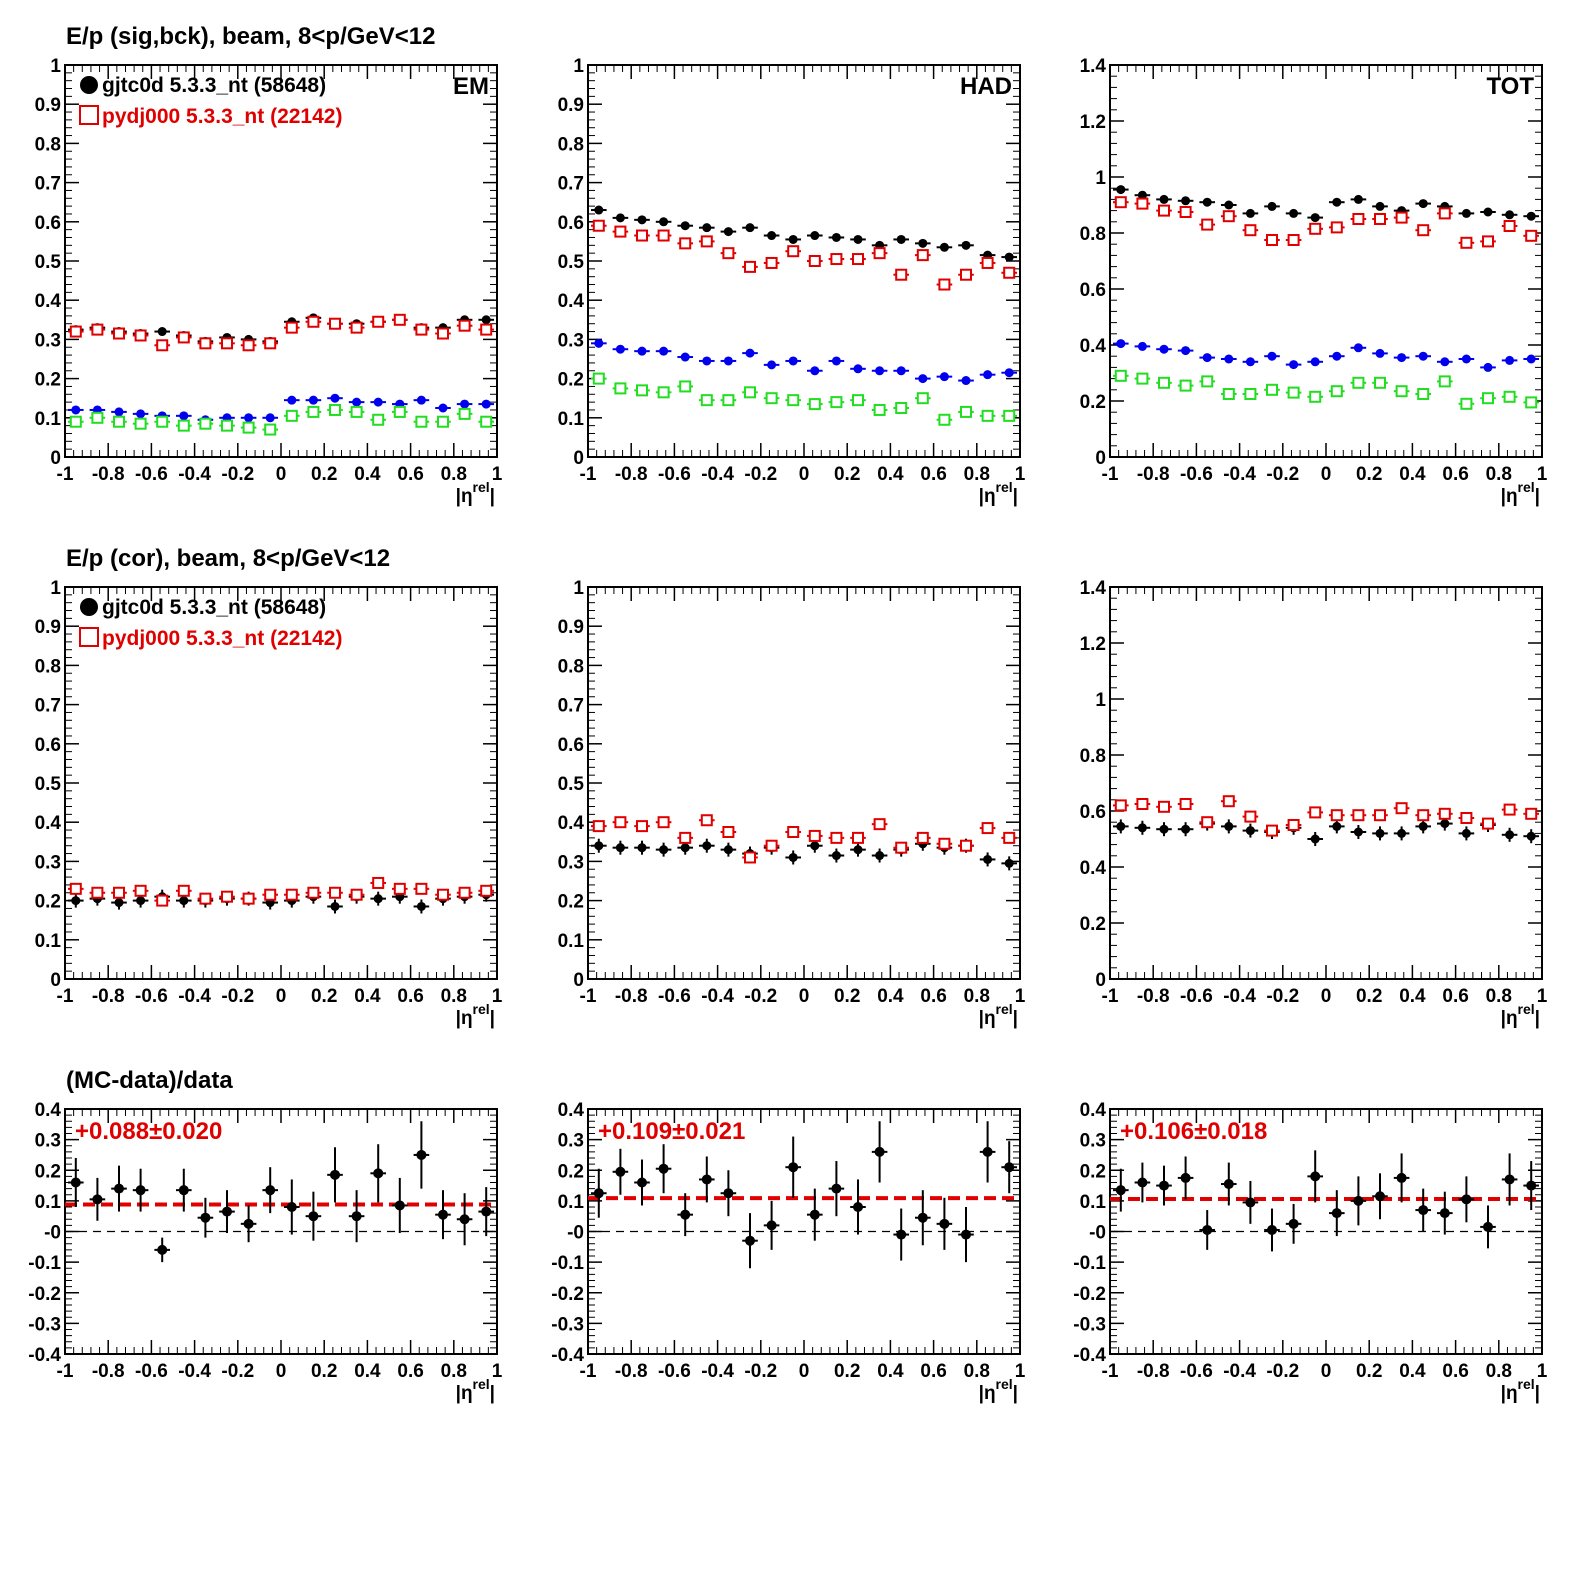 The height and width of the screenshot is (1575, 1575). What do you see at coordinates (48, 941) in the screenshot?
I see `y-tick-label: 0.1` at bounding box center [48, 941].